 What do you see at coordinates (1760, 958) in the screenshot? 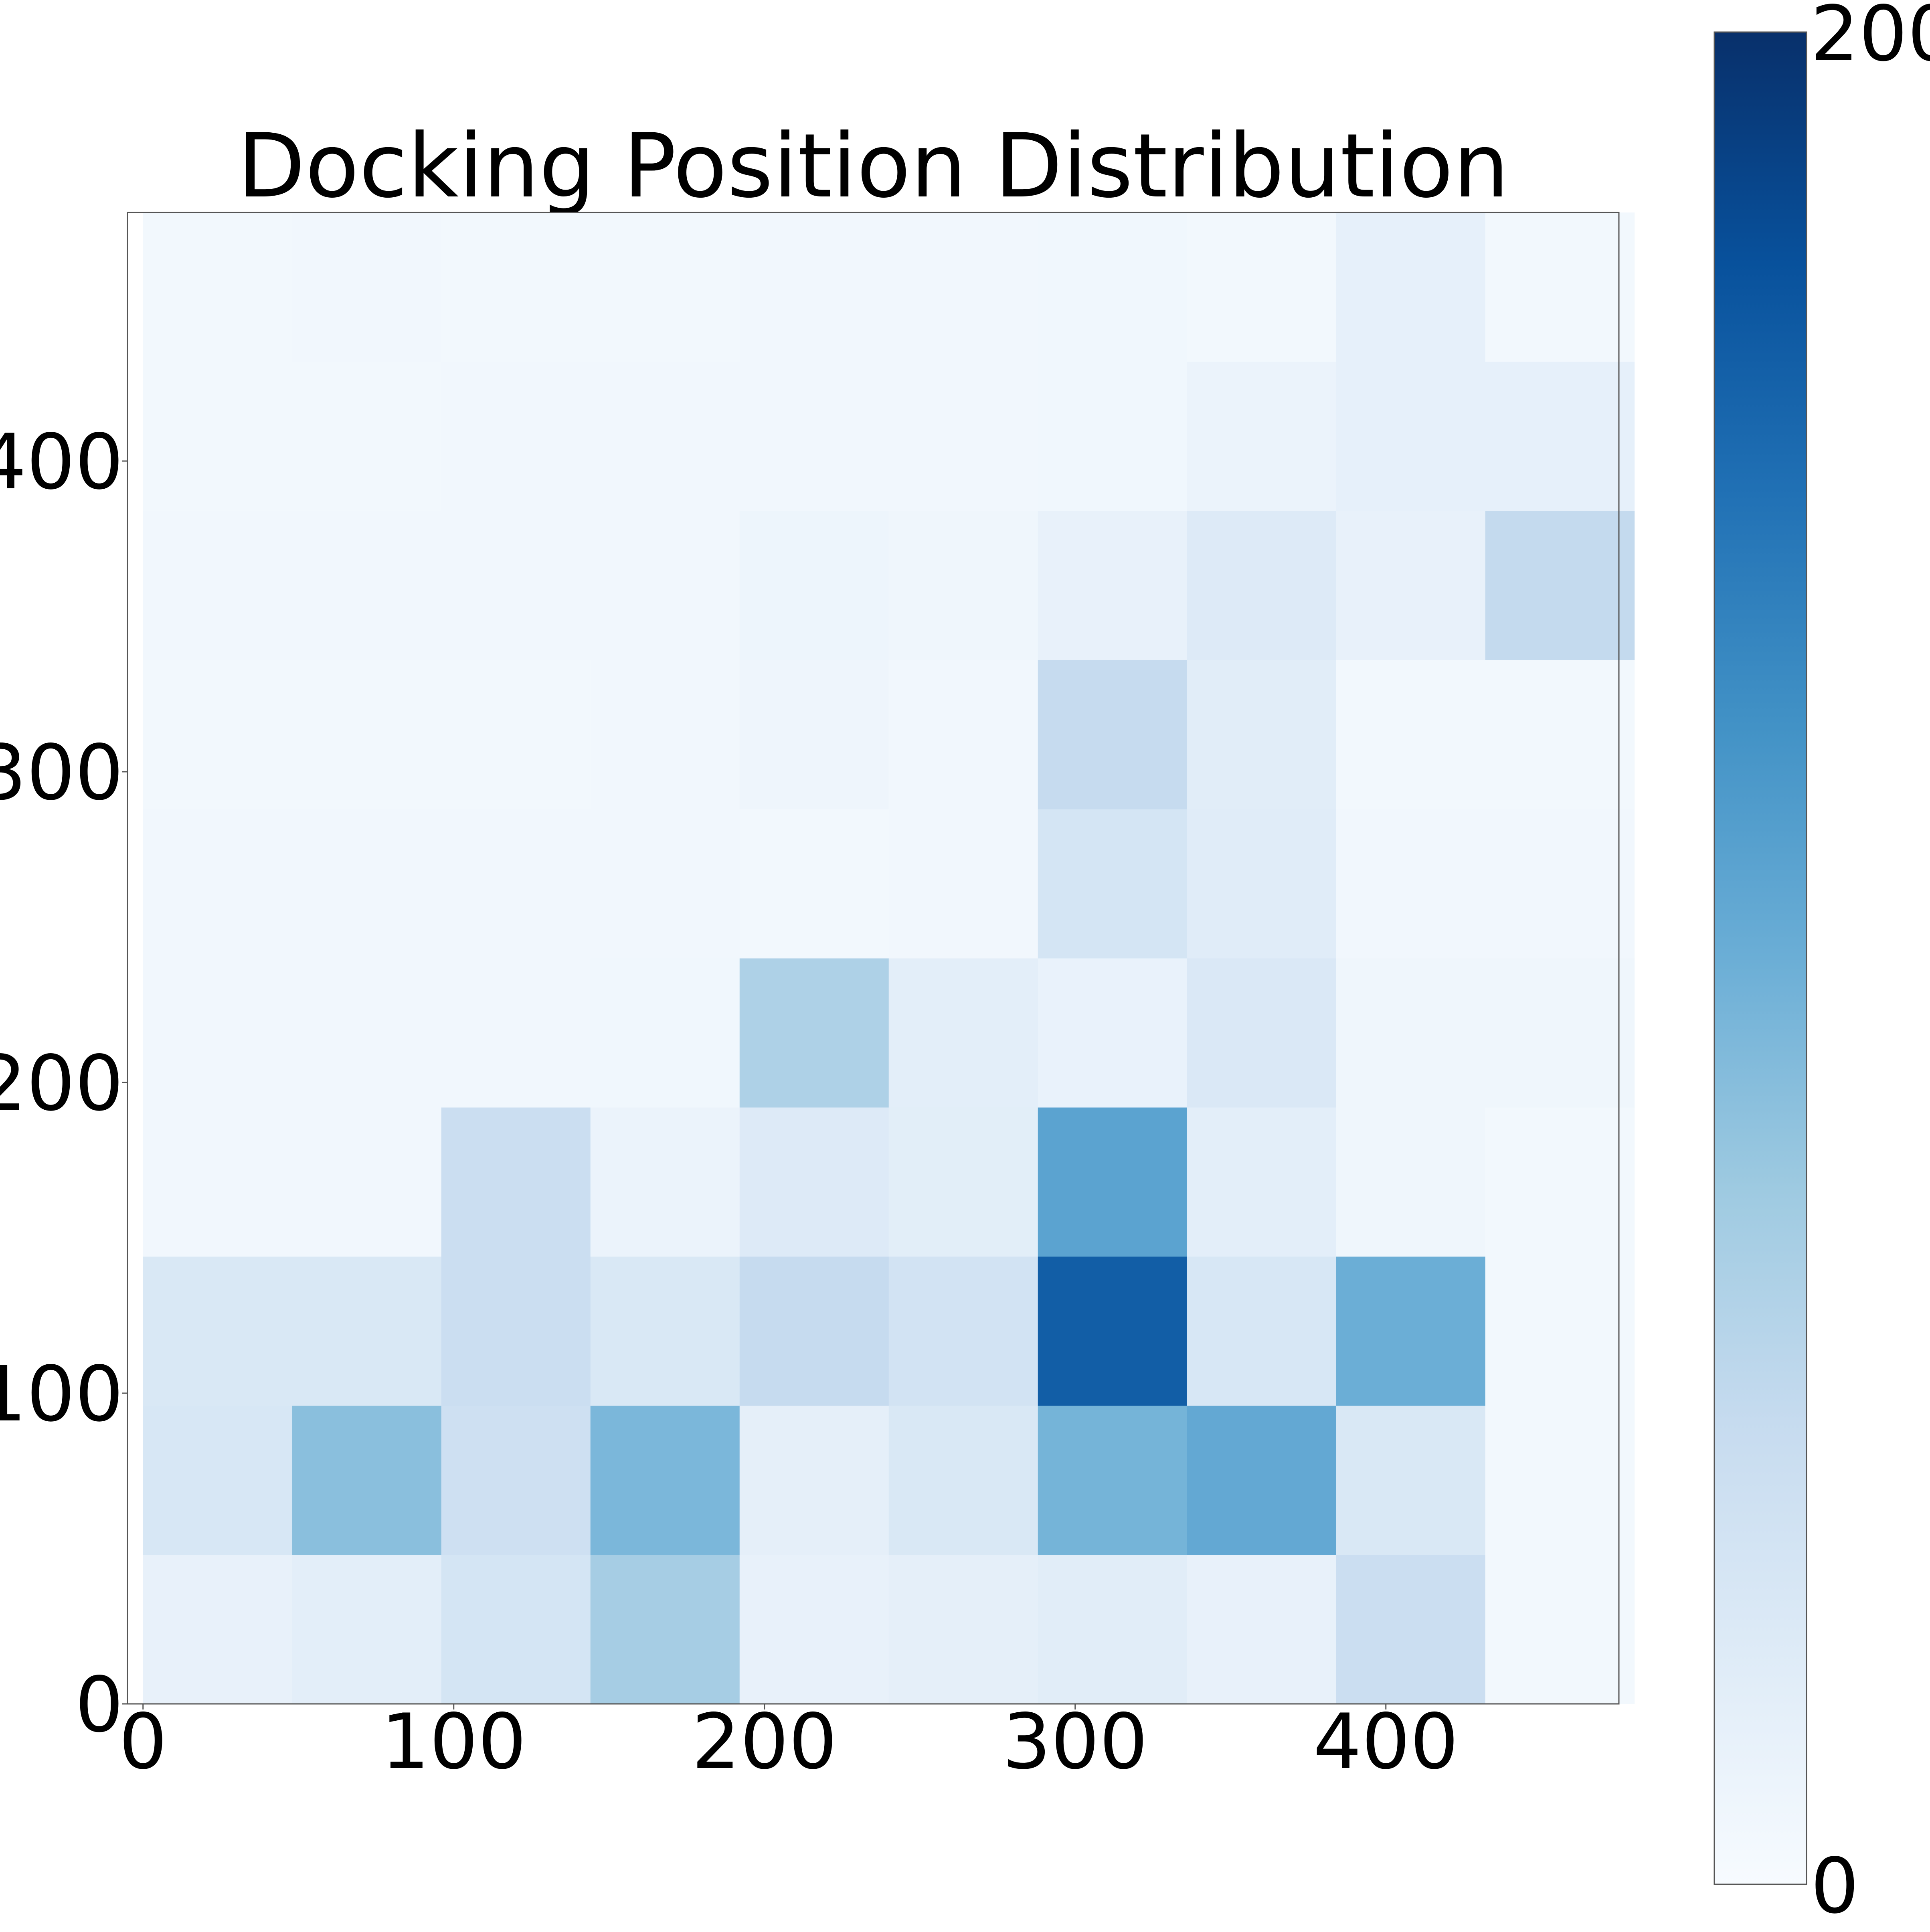
I see `colorbar-gradient` at bounding box center [1760, 958].